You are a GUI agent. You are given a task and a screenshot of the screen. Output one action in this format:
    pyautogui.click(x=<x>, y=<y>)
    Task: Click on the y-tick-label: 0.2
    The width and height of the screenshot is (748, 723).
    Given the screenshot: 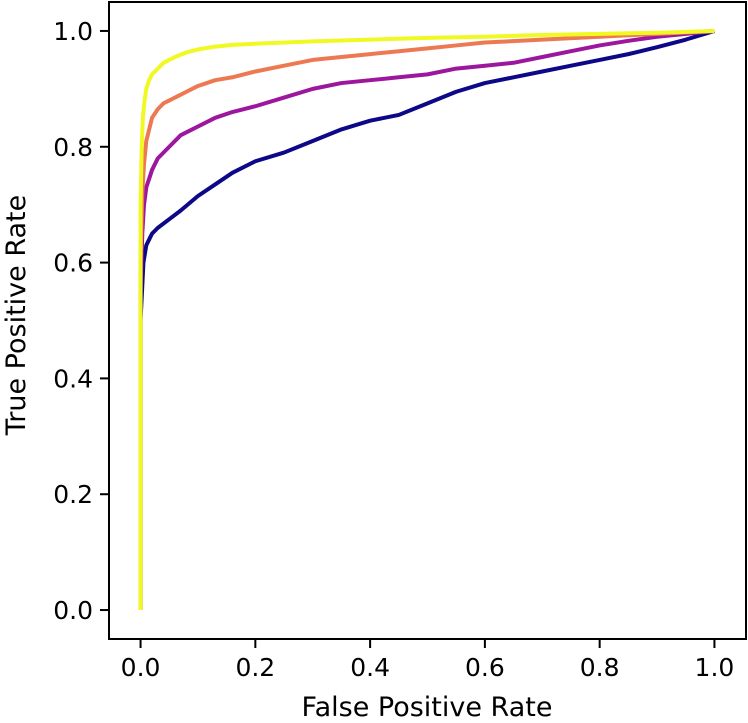 What is the action you would take?
    pyautogui.click(x=73, y=494)
    